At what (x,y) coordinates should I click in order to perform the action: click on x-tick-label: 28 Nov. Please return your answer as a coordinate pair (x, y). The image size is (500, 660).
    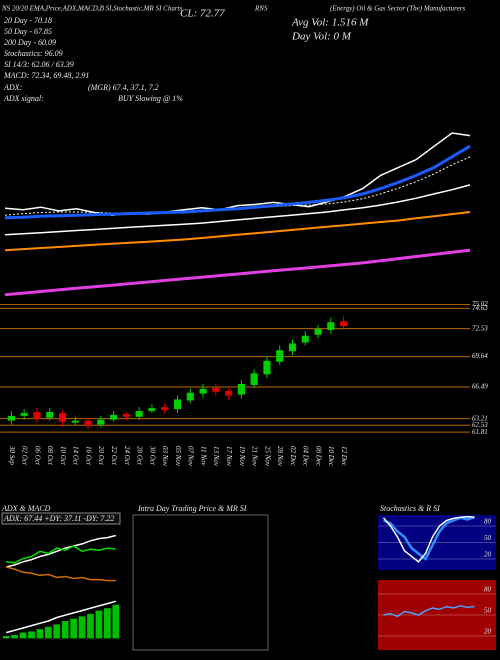
    Looking at the image, I should click on (280, 456).